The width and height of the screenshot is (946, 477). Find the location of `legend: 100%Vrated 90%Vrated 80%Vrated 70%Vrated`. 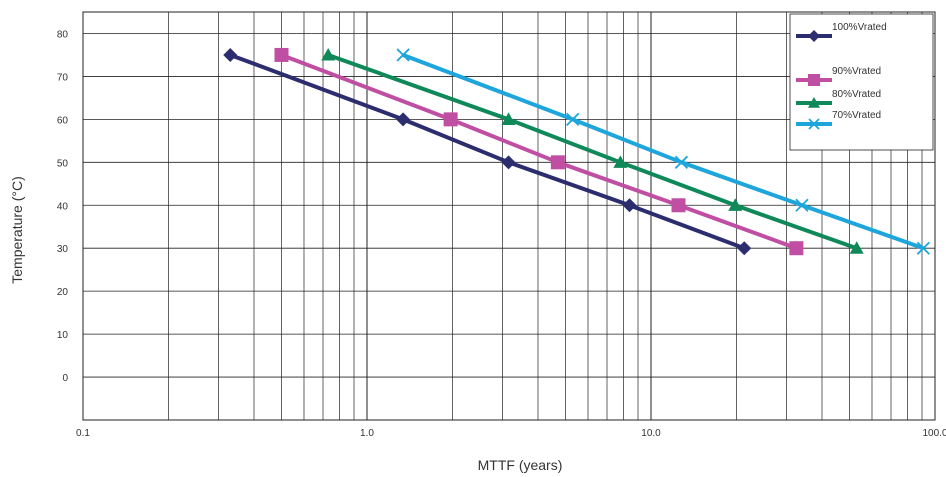

legend: 100%Vrated 90%Vrated 80%Vrated 70%Vrated is located at coordinates (861, 82).